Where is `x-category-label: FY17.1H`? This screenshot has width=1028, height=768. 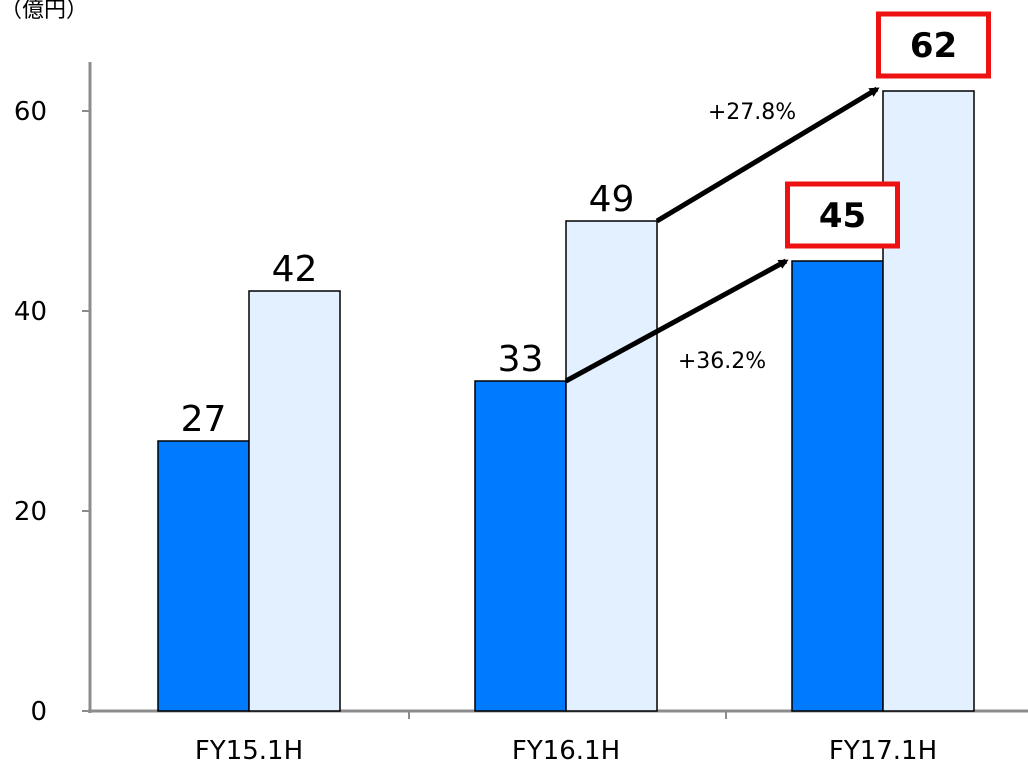 x-category-label: FY17.1H is located at coordinates (883, 751).